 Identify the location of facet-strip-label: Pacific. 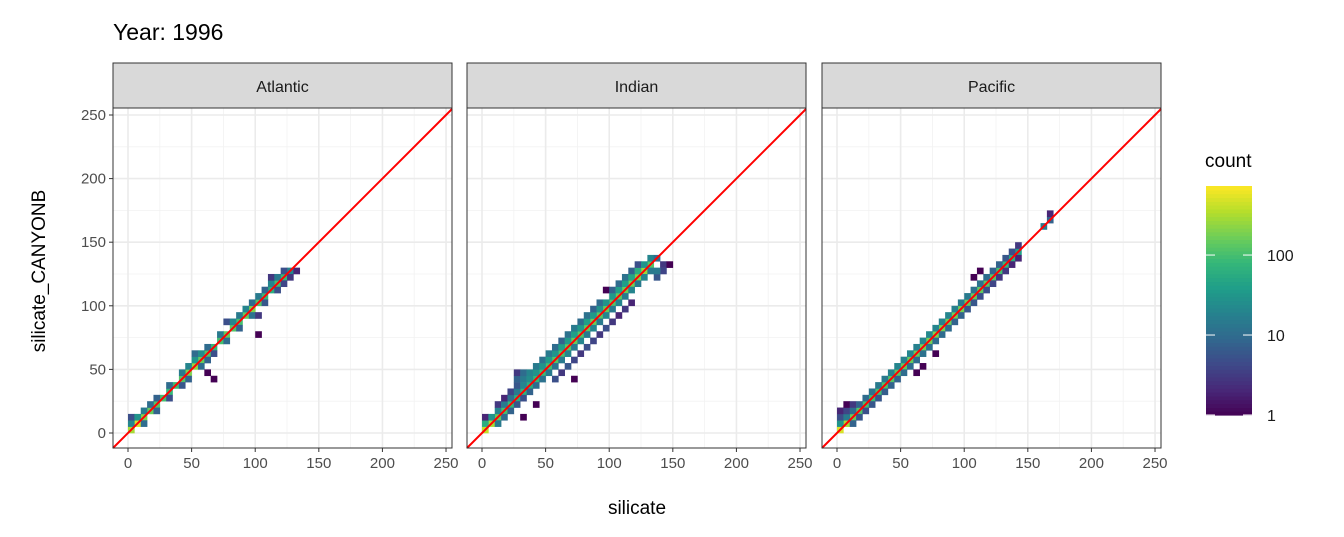
(991, 87).